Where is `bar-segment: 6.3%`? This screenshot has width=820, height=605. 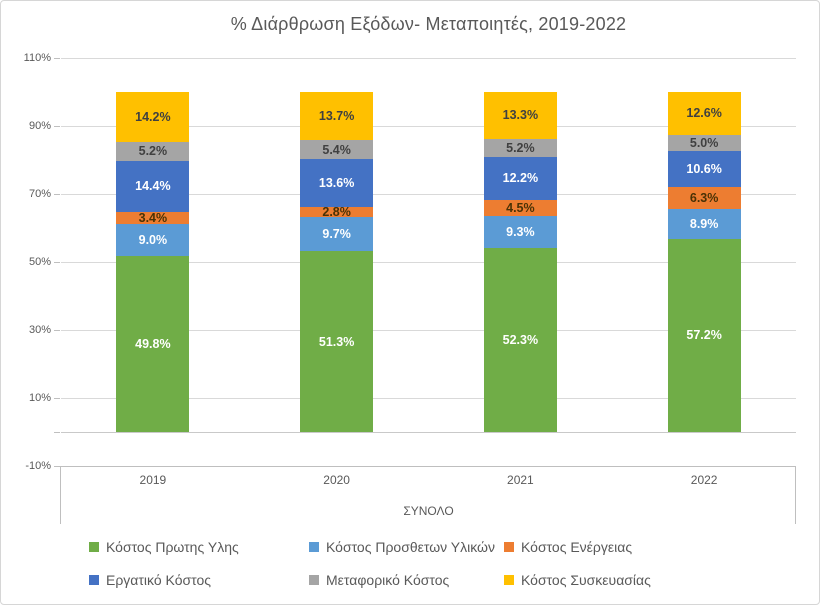 bar-segment: 6.3% is located at coordinates (704, 198).